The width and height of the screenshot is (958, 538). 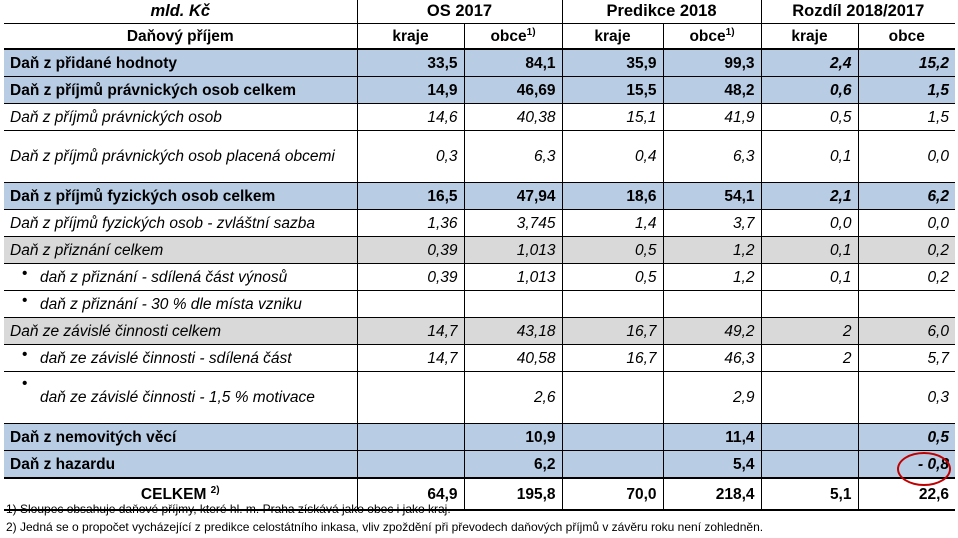 What do you see at coordinates (513, 223) in the screenshot?
I see `cell-value: 3,745` at bounding box center [513, 223].